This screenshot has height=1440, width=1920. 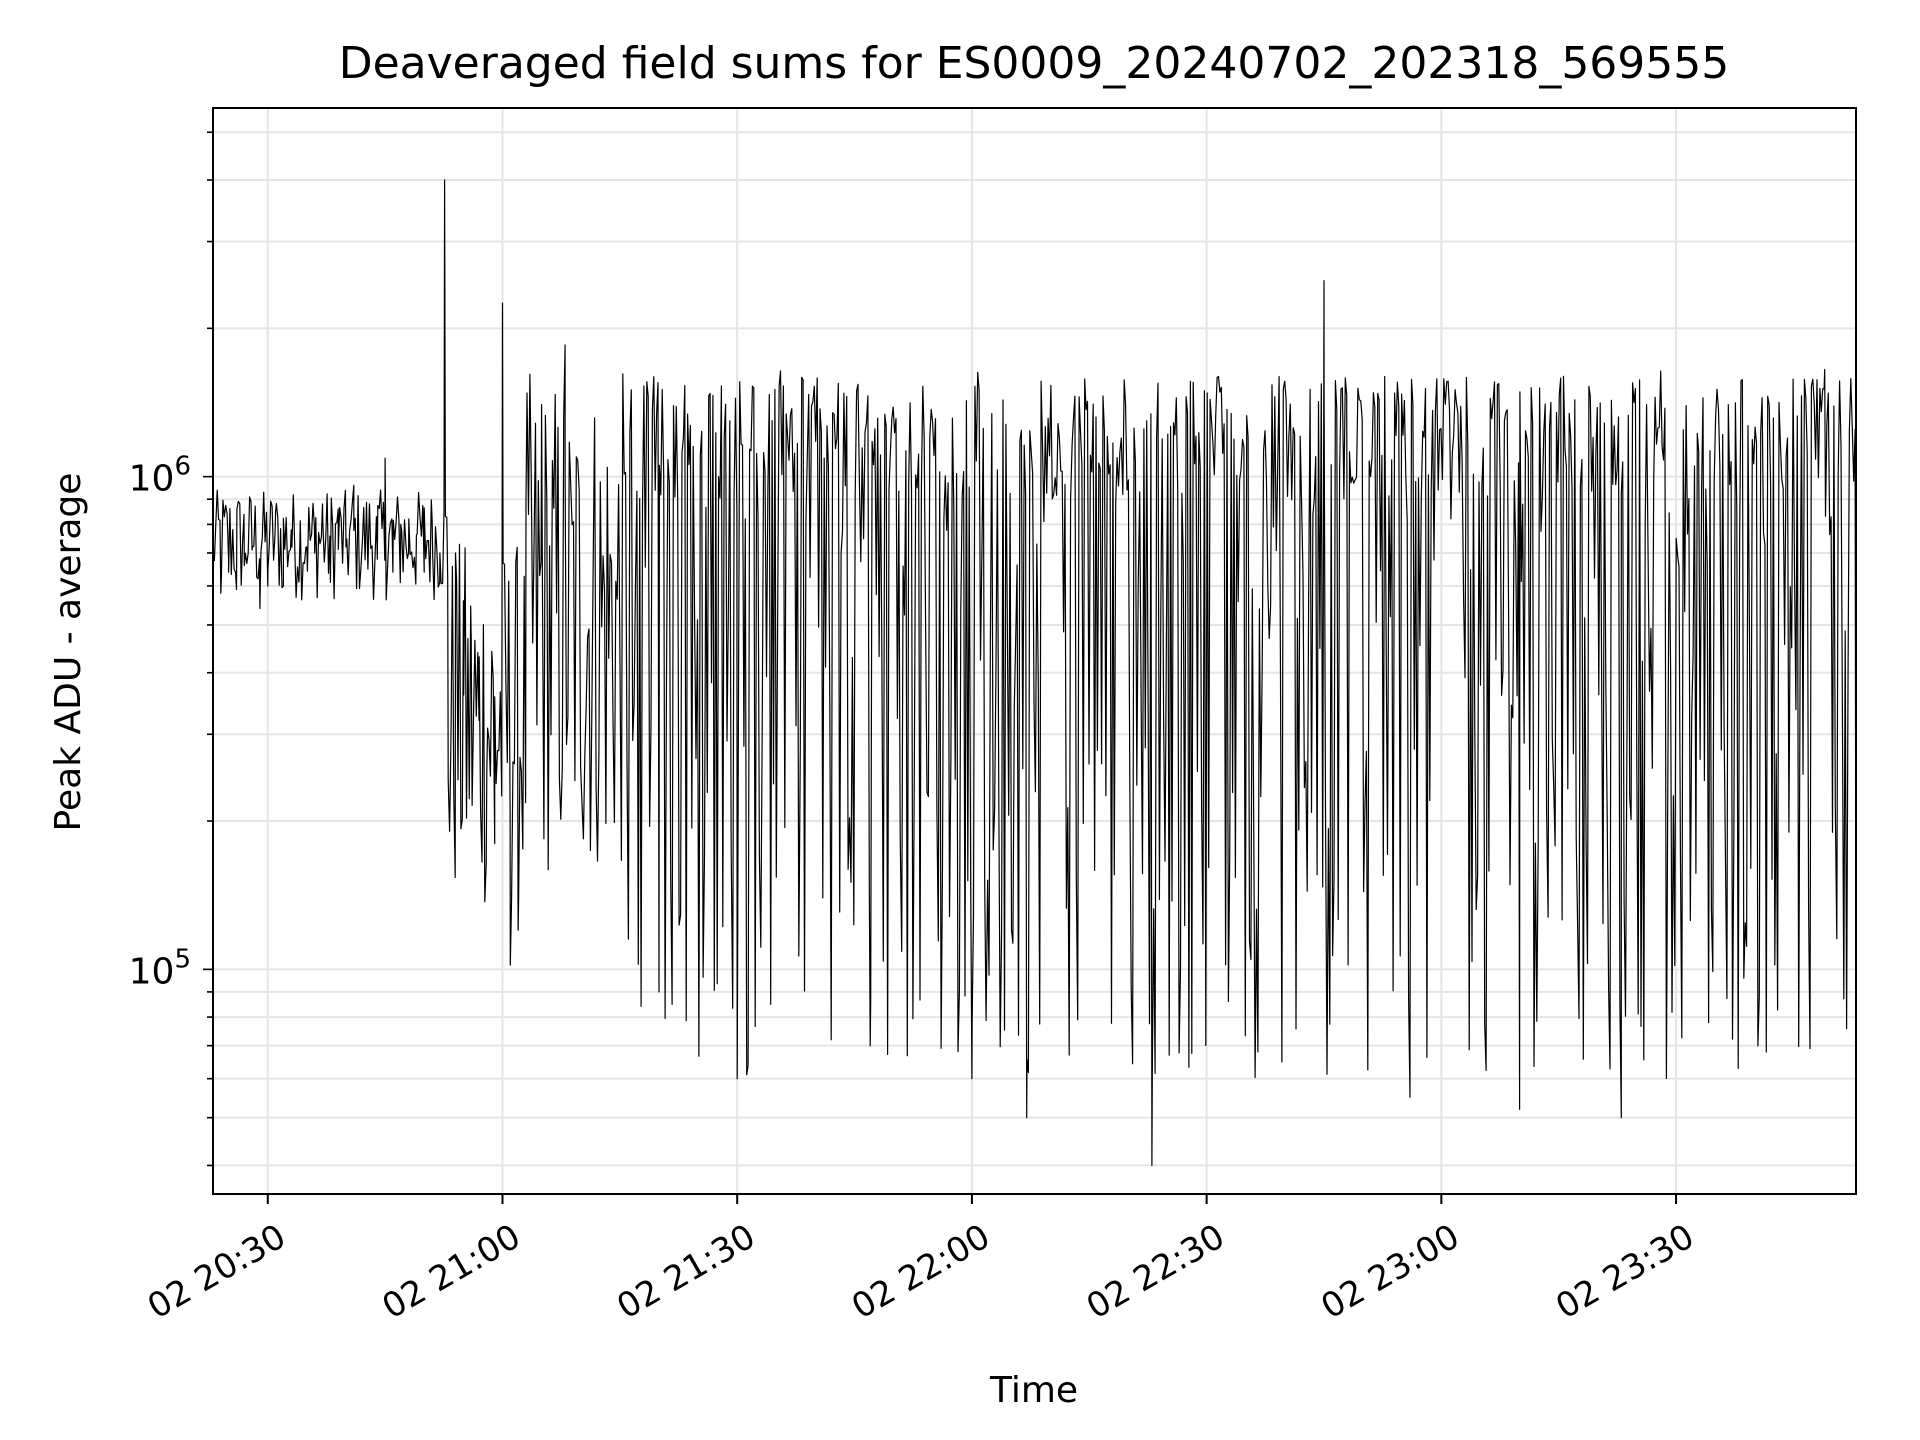 What do you see at coordinates (1156, 1272) in the screenshot?
I see `x-tick-label: 02 22:30` at bounding box center [1156, 1272].